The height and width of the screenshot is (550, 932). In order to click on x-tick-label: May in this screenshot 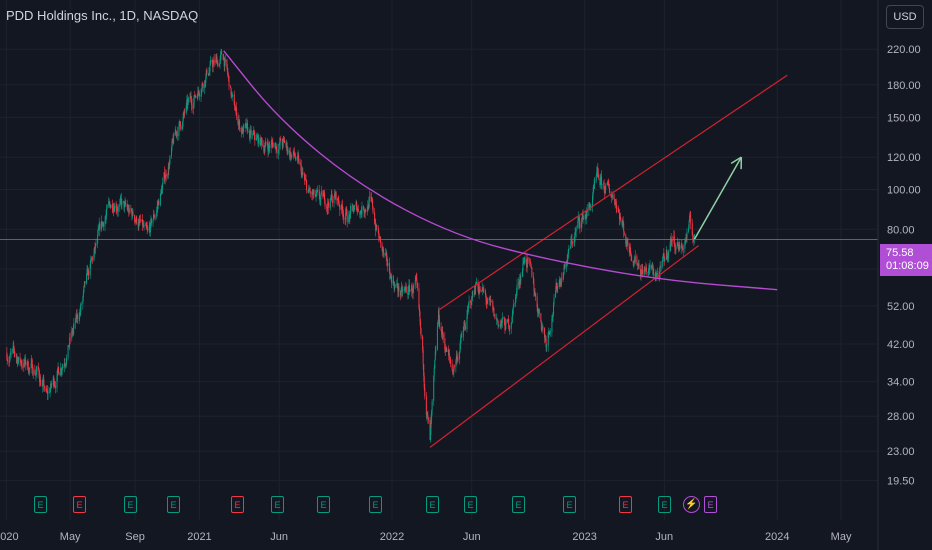, I will do `click(70, 537)`.